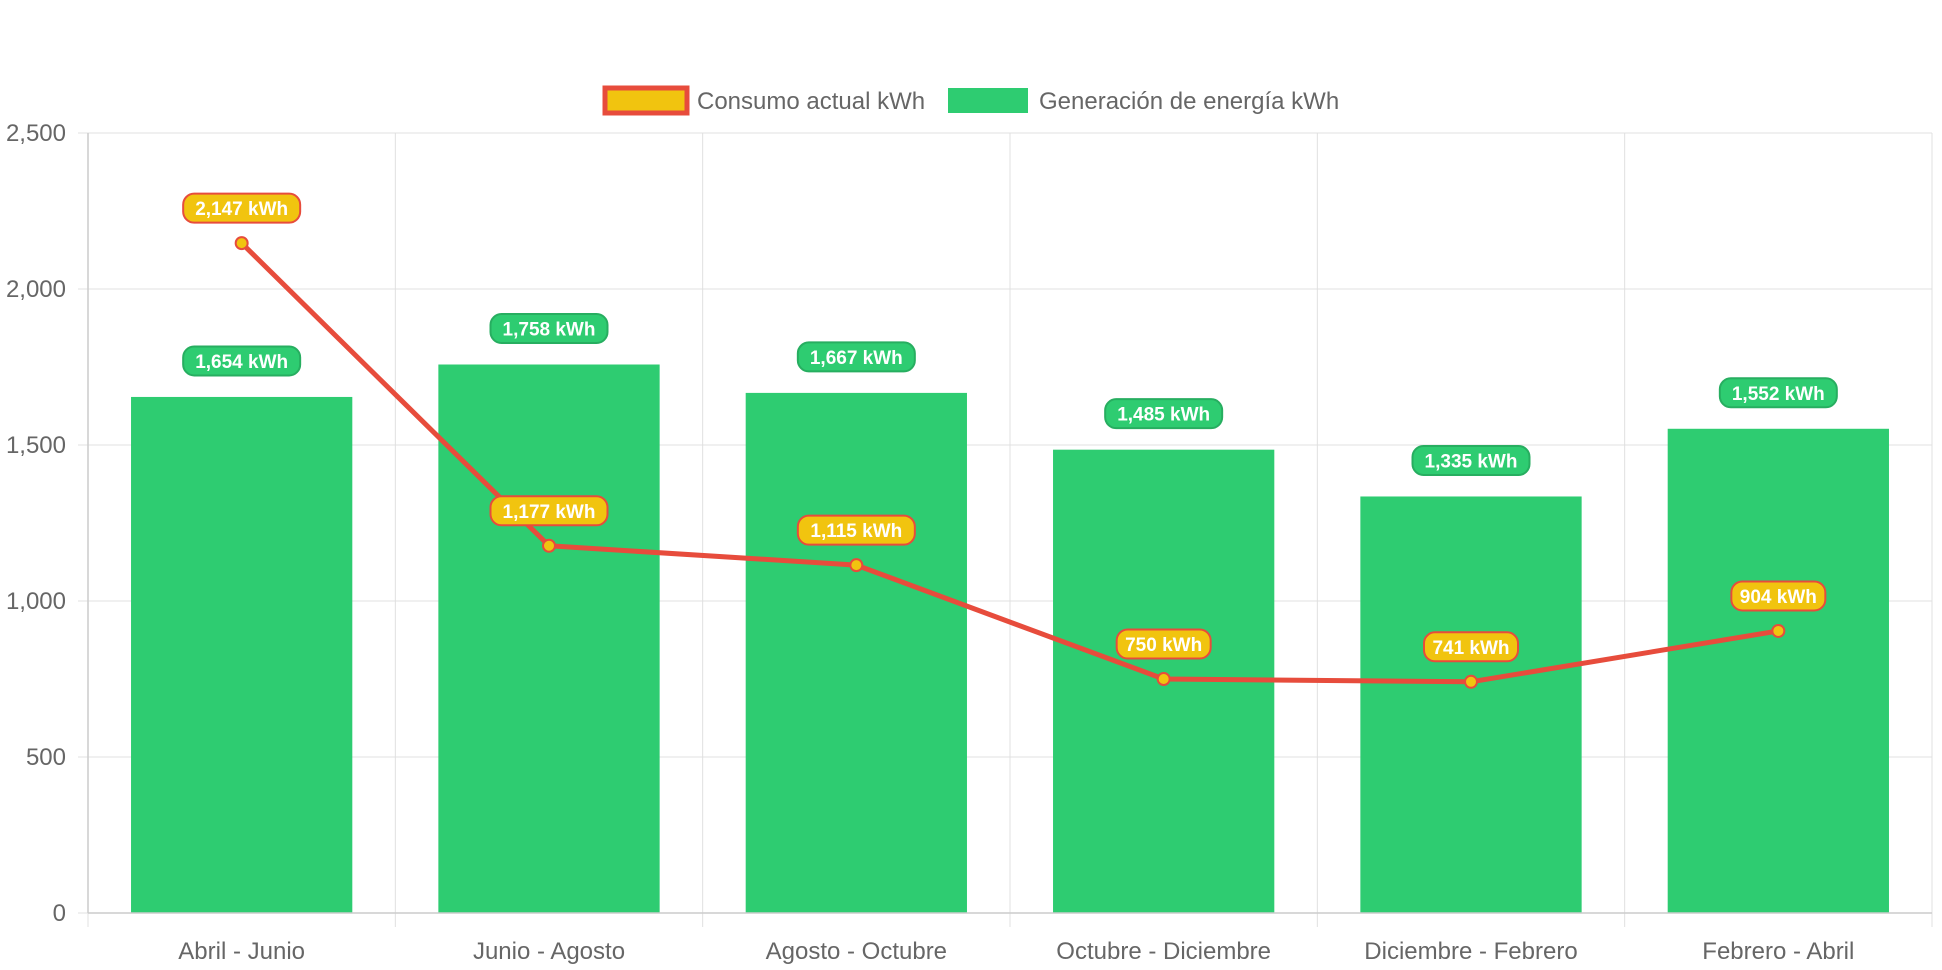 The width and height of the screenshot is (1942, 970). I want to click on line-value-label: 741 kWh, so click(1471, 647).